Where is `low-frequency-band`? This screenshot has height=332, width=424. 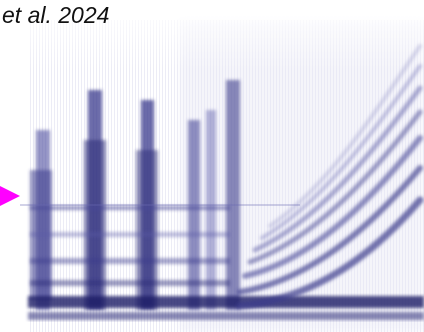 low-frequency-band is located at coordinates (226, 302).